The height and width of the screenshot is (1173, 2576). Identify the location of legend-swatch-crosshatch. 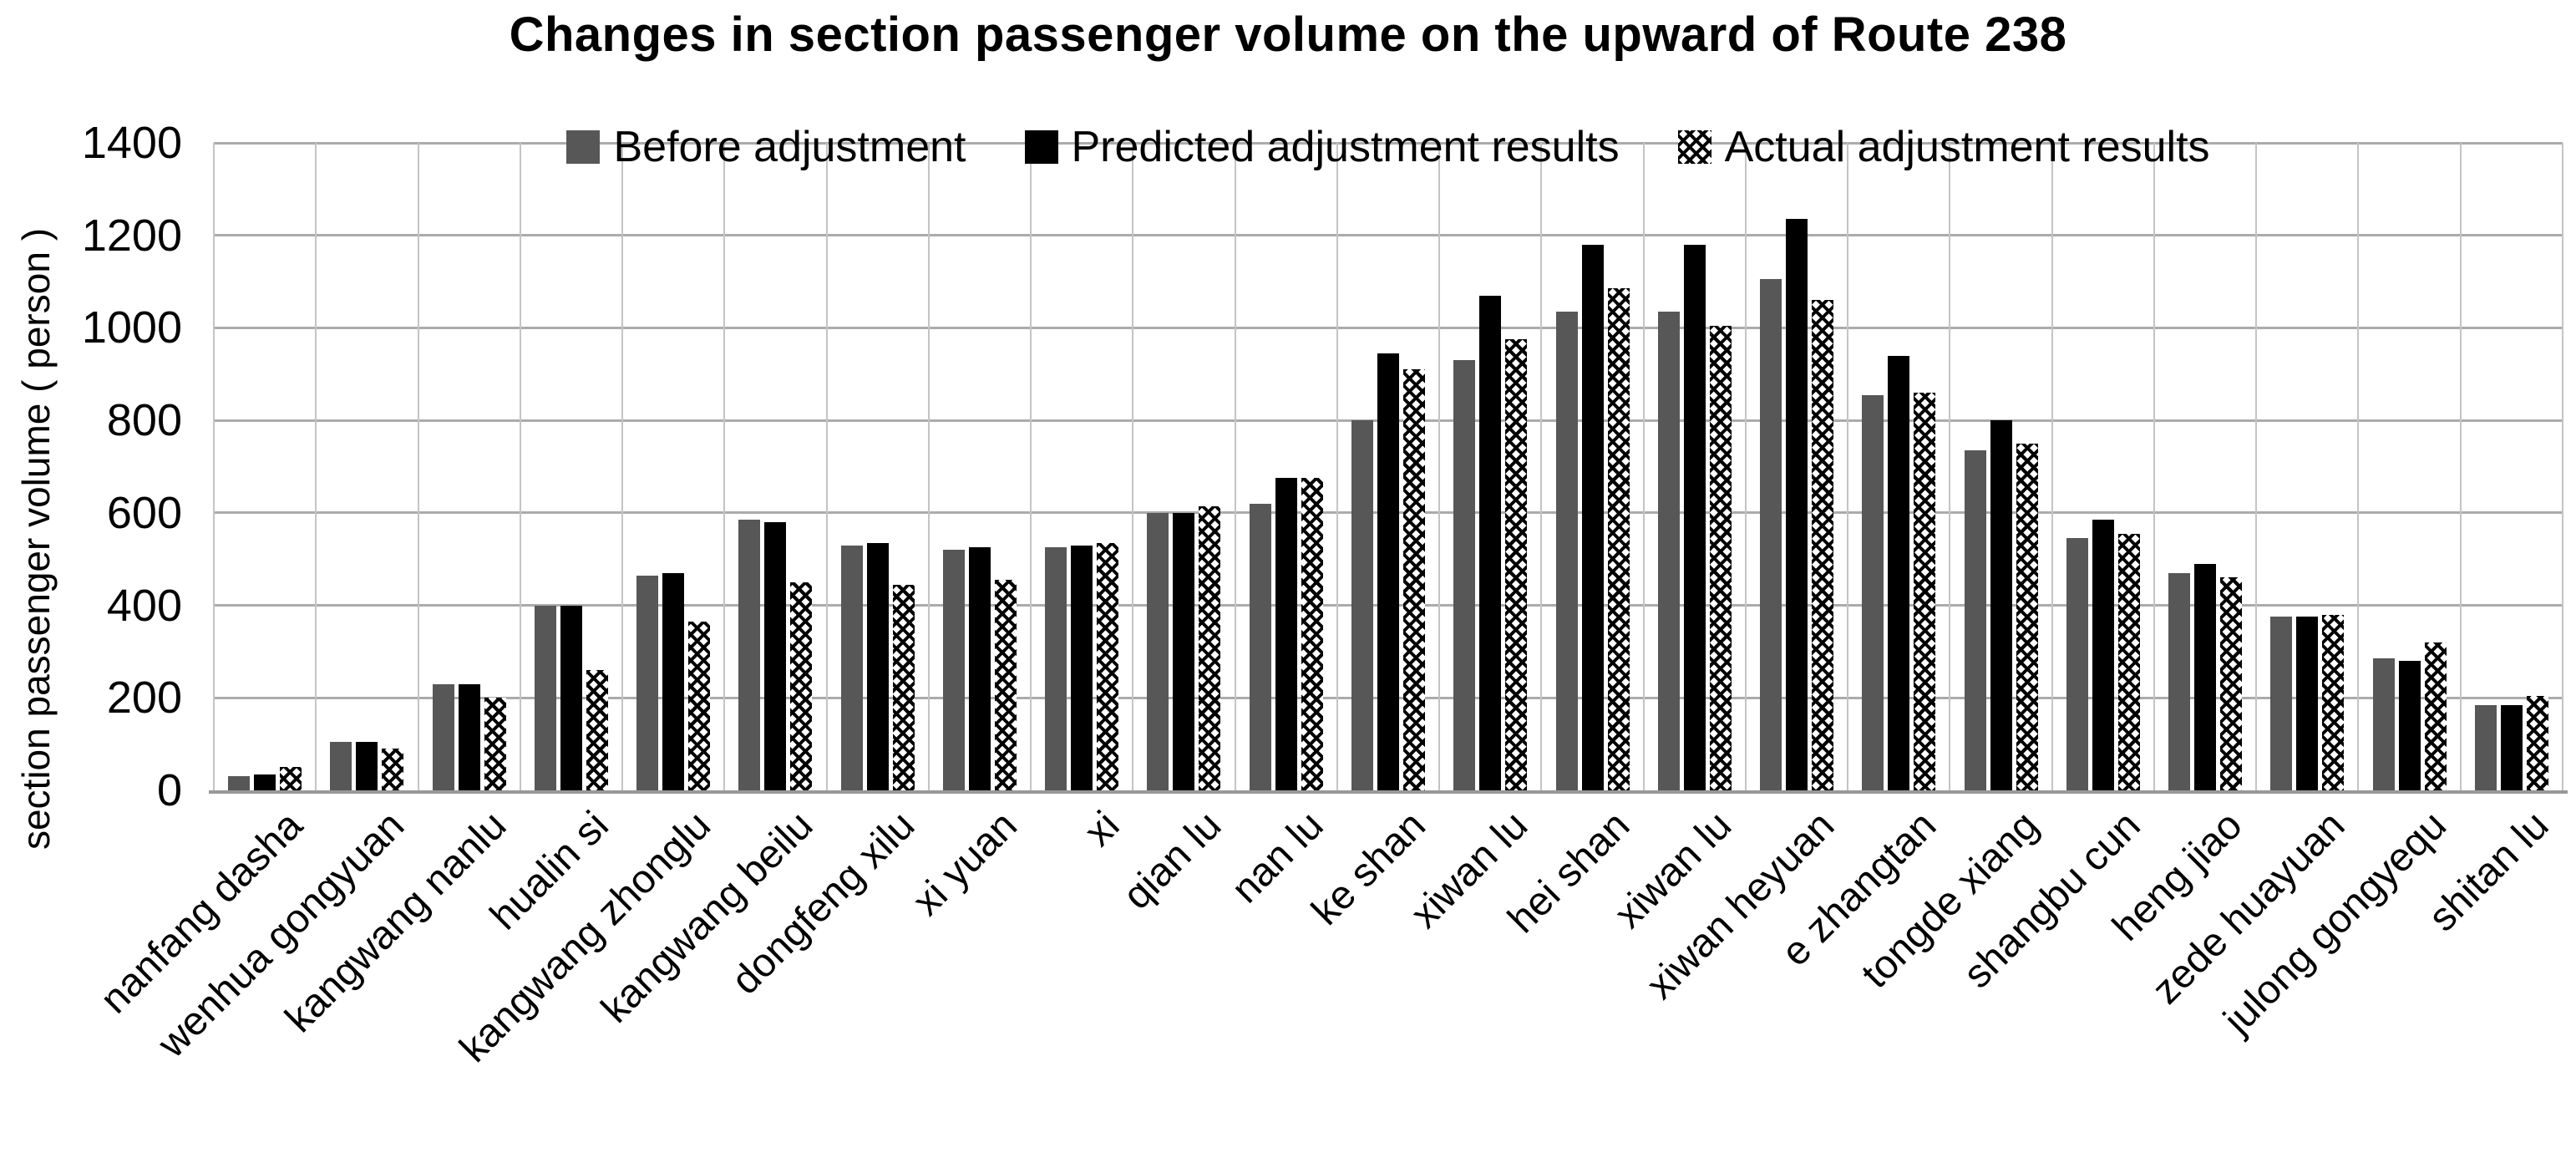
(1694, 147).